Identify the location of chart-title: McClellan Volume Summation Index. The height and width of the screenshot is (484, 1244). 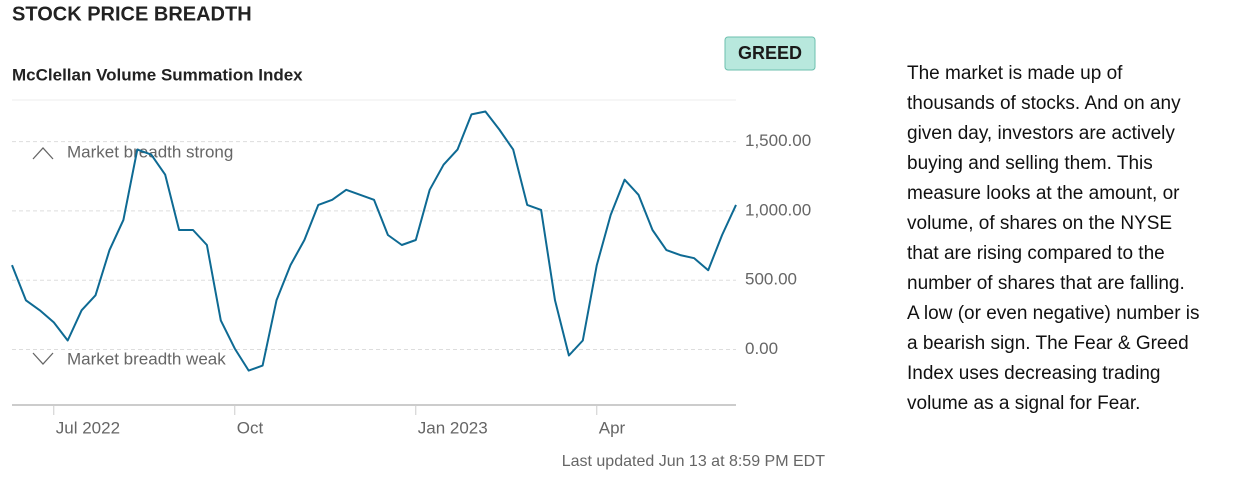
(157, 74).